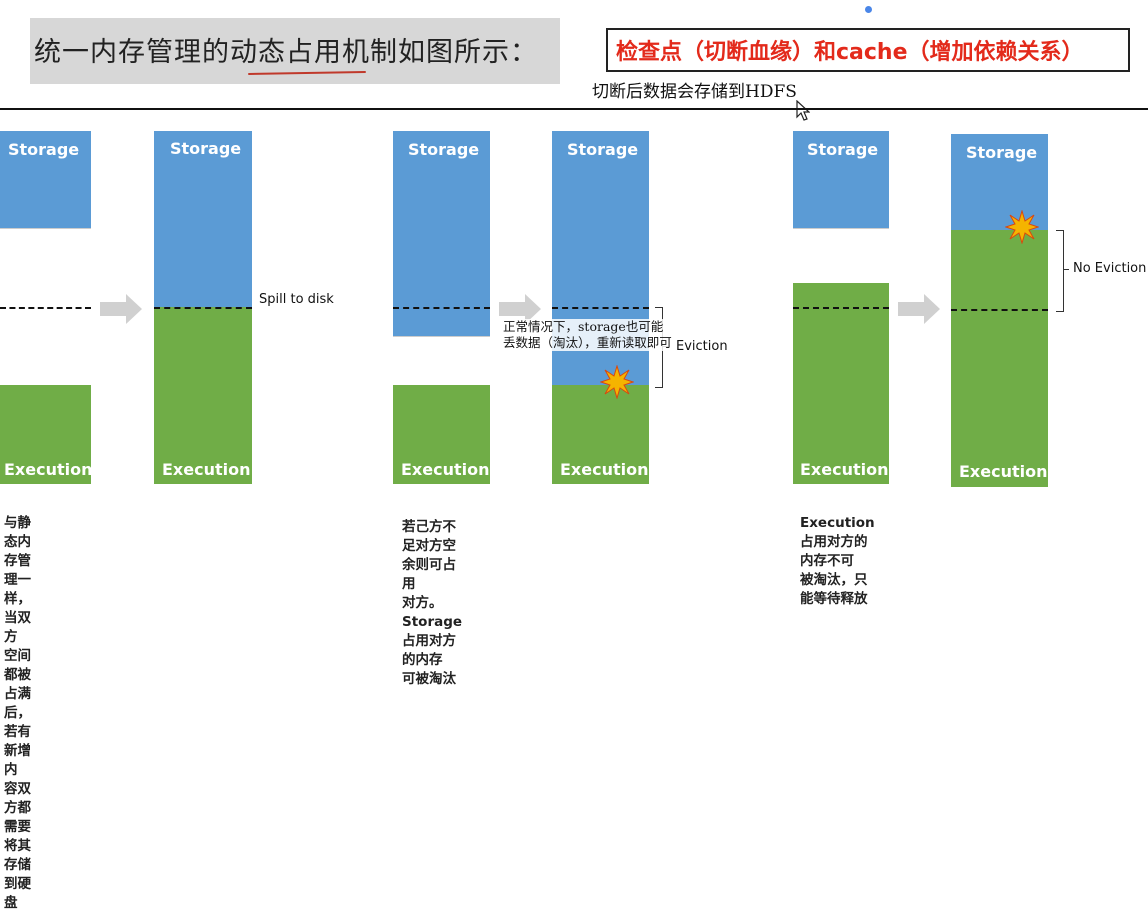 Image resolution: width=1148 pixels, height=913 pixels. What do you see at coordinates (583, 326) in the screenshot?
I see `overlay-note-line-1: 正常情况下，storage也可能` at bounding box center [583, 326].